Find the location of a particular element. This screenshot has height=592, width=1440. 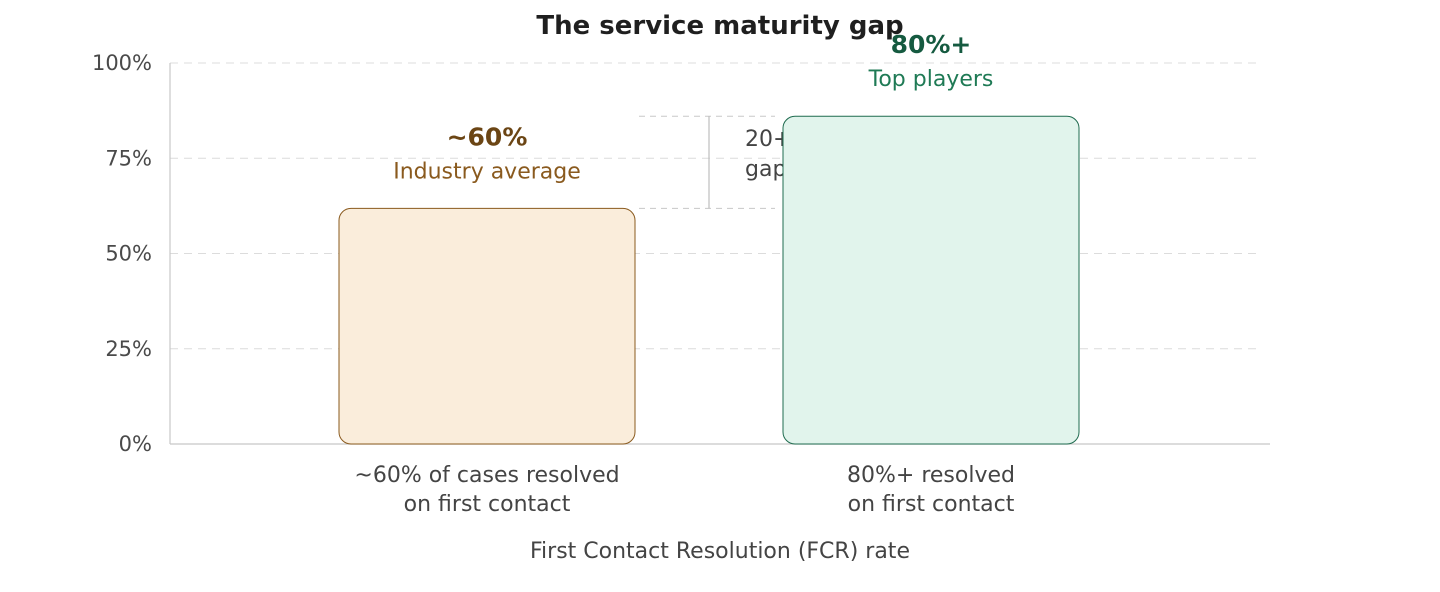

y-tick-label: 100% is located at coordinates (122, 63).